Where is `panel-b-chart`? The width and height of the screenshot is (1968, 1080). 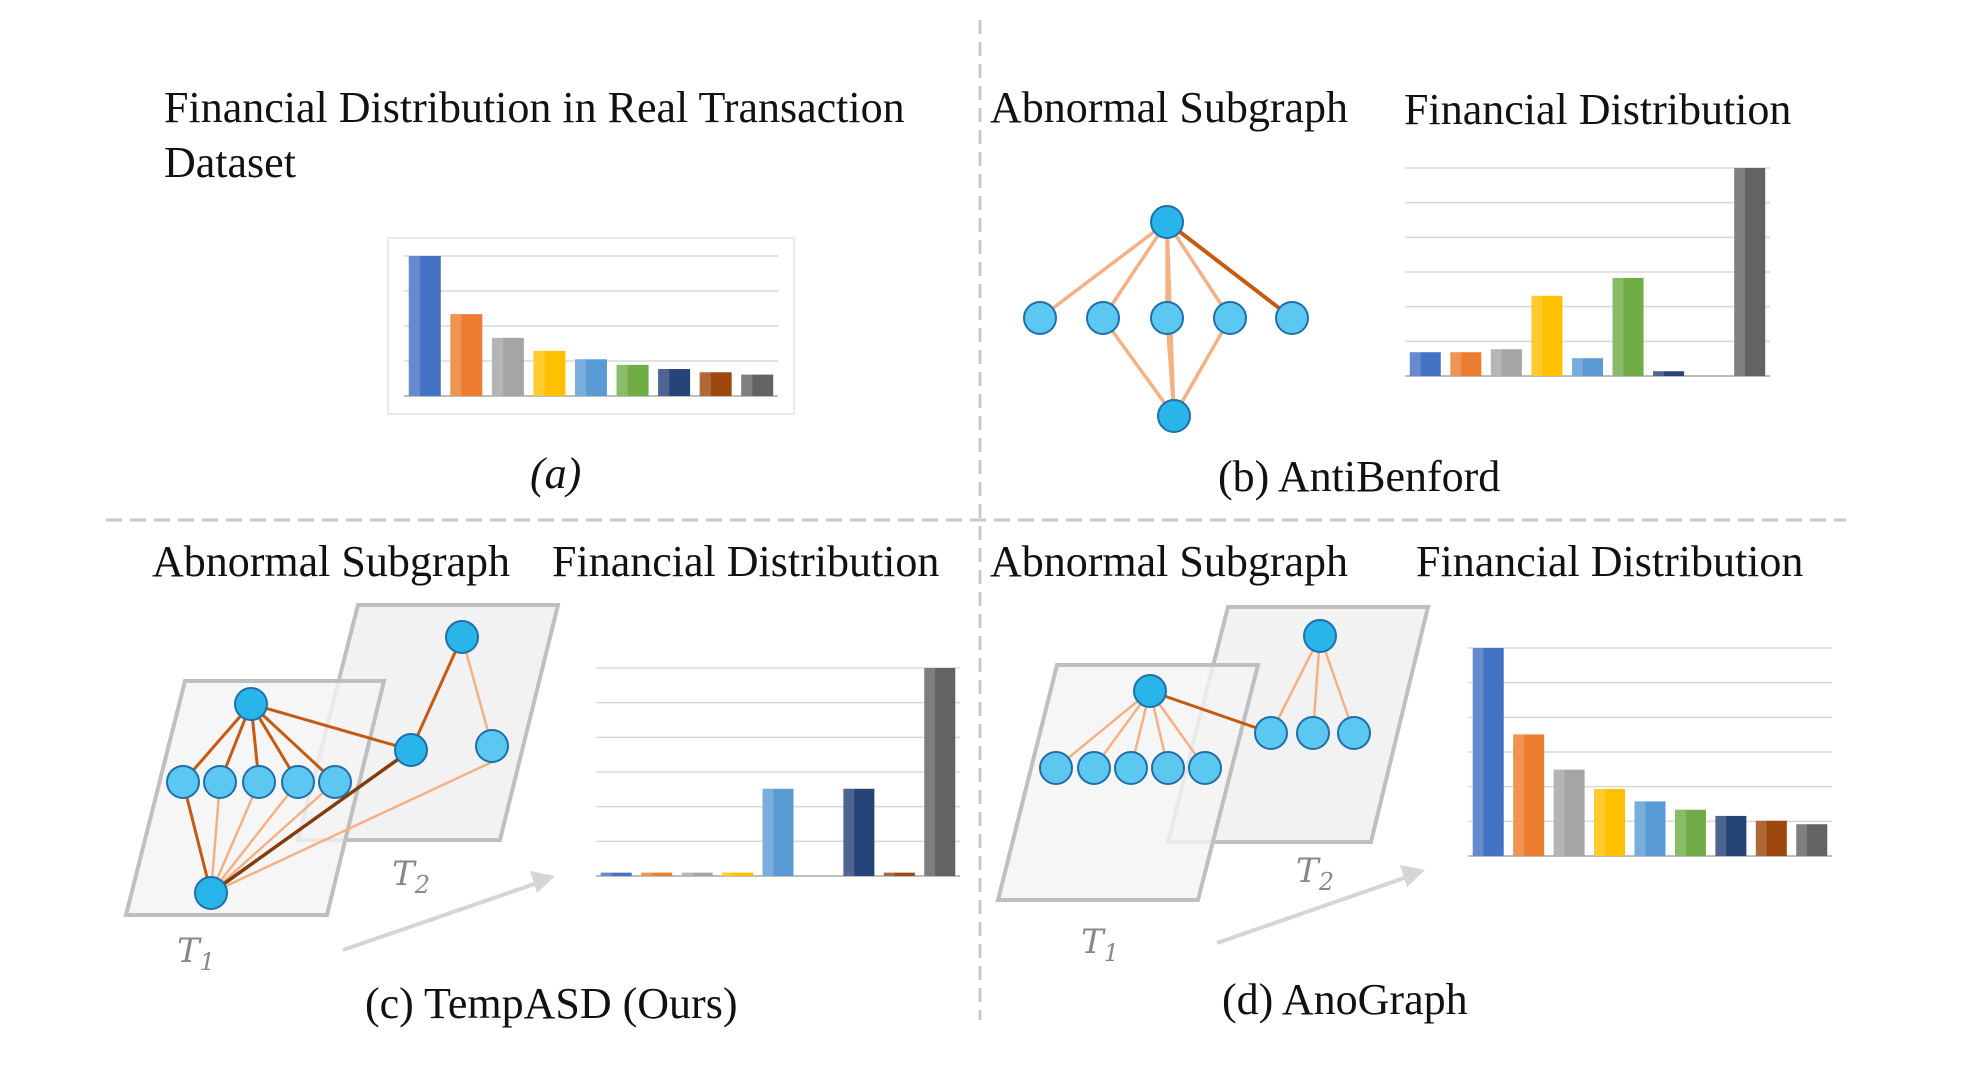 panel-b-chart is located at coordinates (1587, 272).